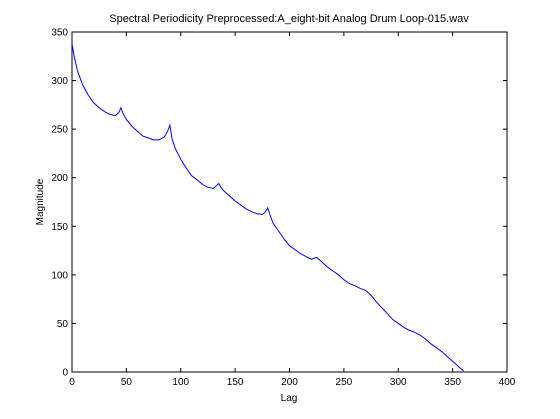  What do you see at coordinates (180, 382) in the screenshot?
I see `x-tick-label: 100` at bounding box center [180, 382].